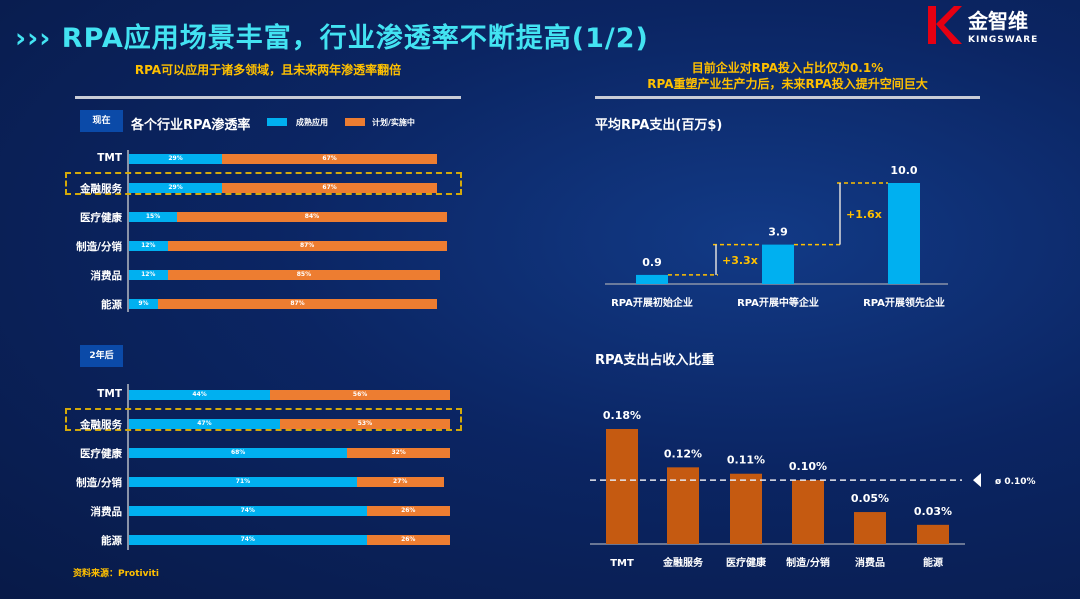  What do you see at coordinates (903, 170) in the screenshot?
I see `value-label: 10.0` at bounding box center [903, 170].